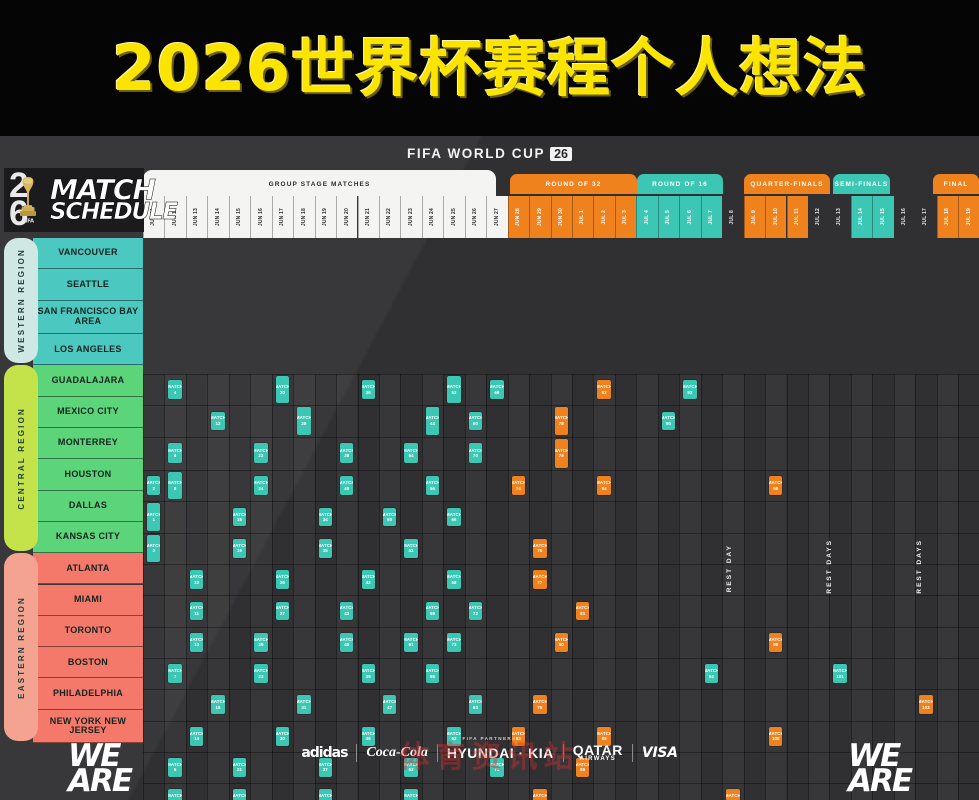 The width and height of the screenshot is (979, 800). I want to click on match-cell: MATCH 20, so click(282, 390).